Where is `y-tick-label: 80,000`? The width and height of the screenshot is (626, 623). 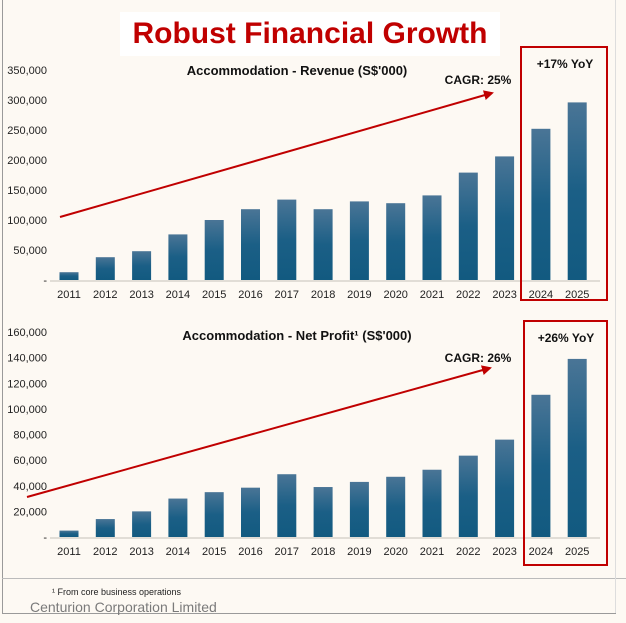
y-tick-label: 80,000 is located at coordinates (30, 436).